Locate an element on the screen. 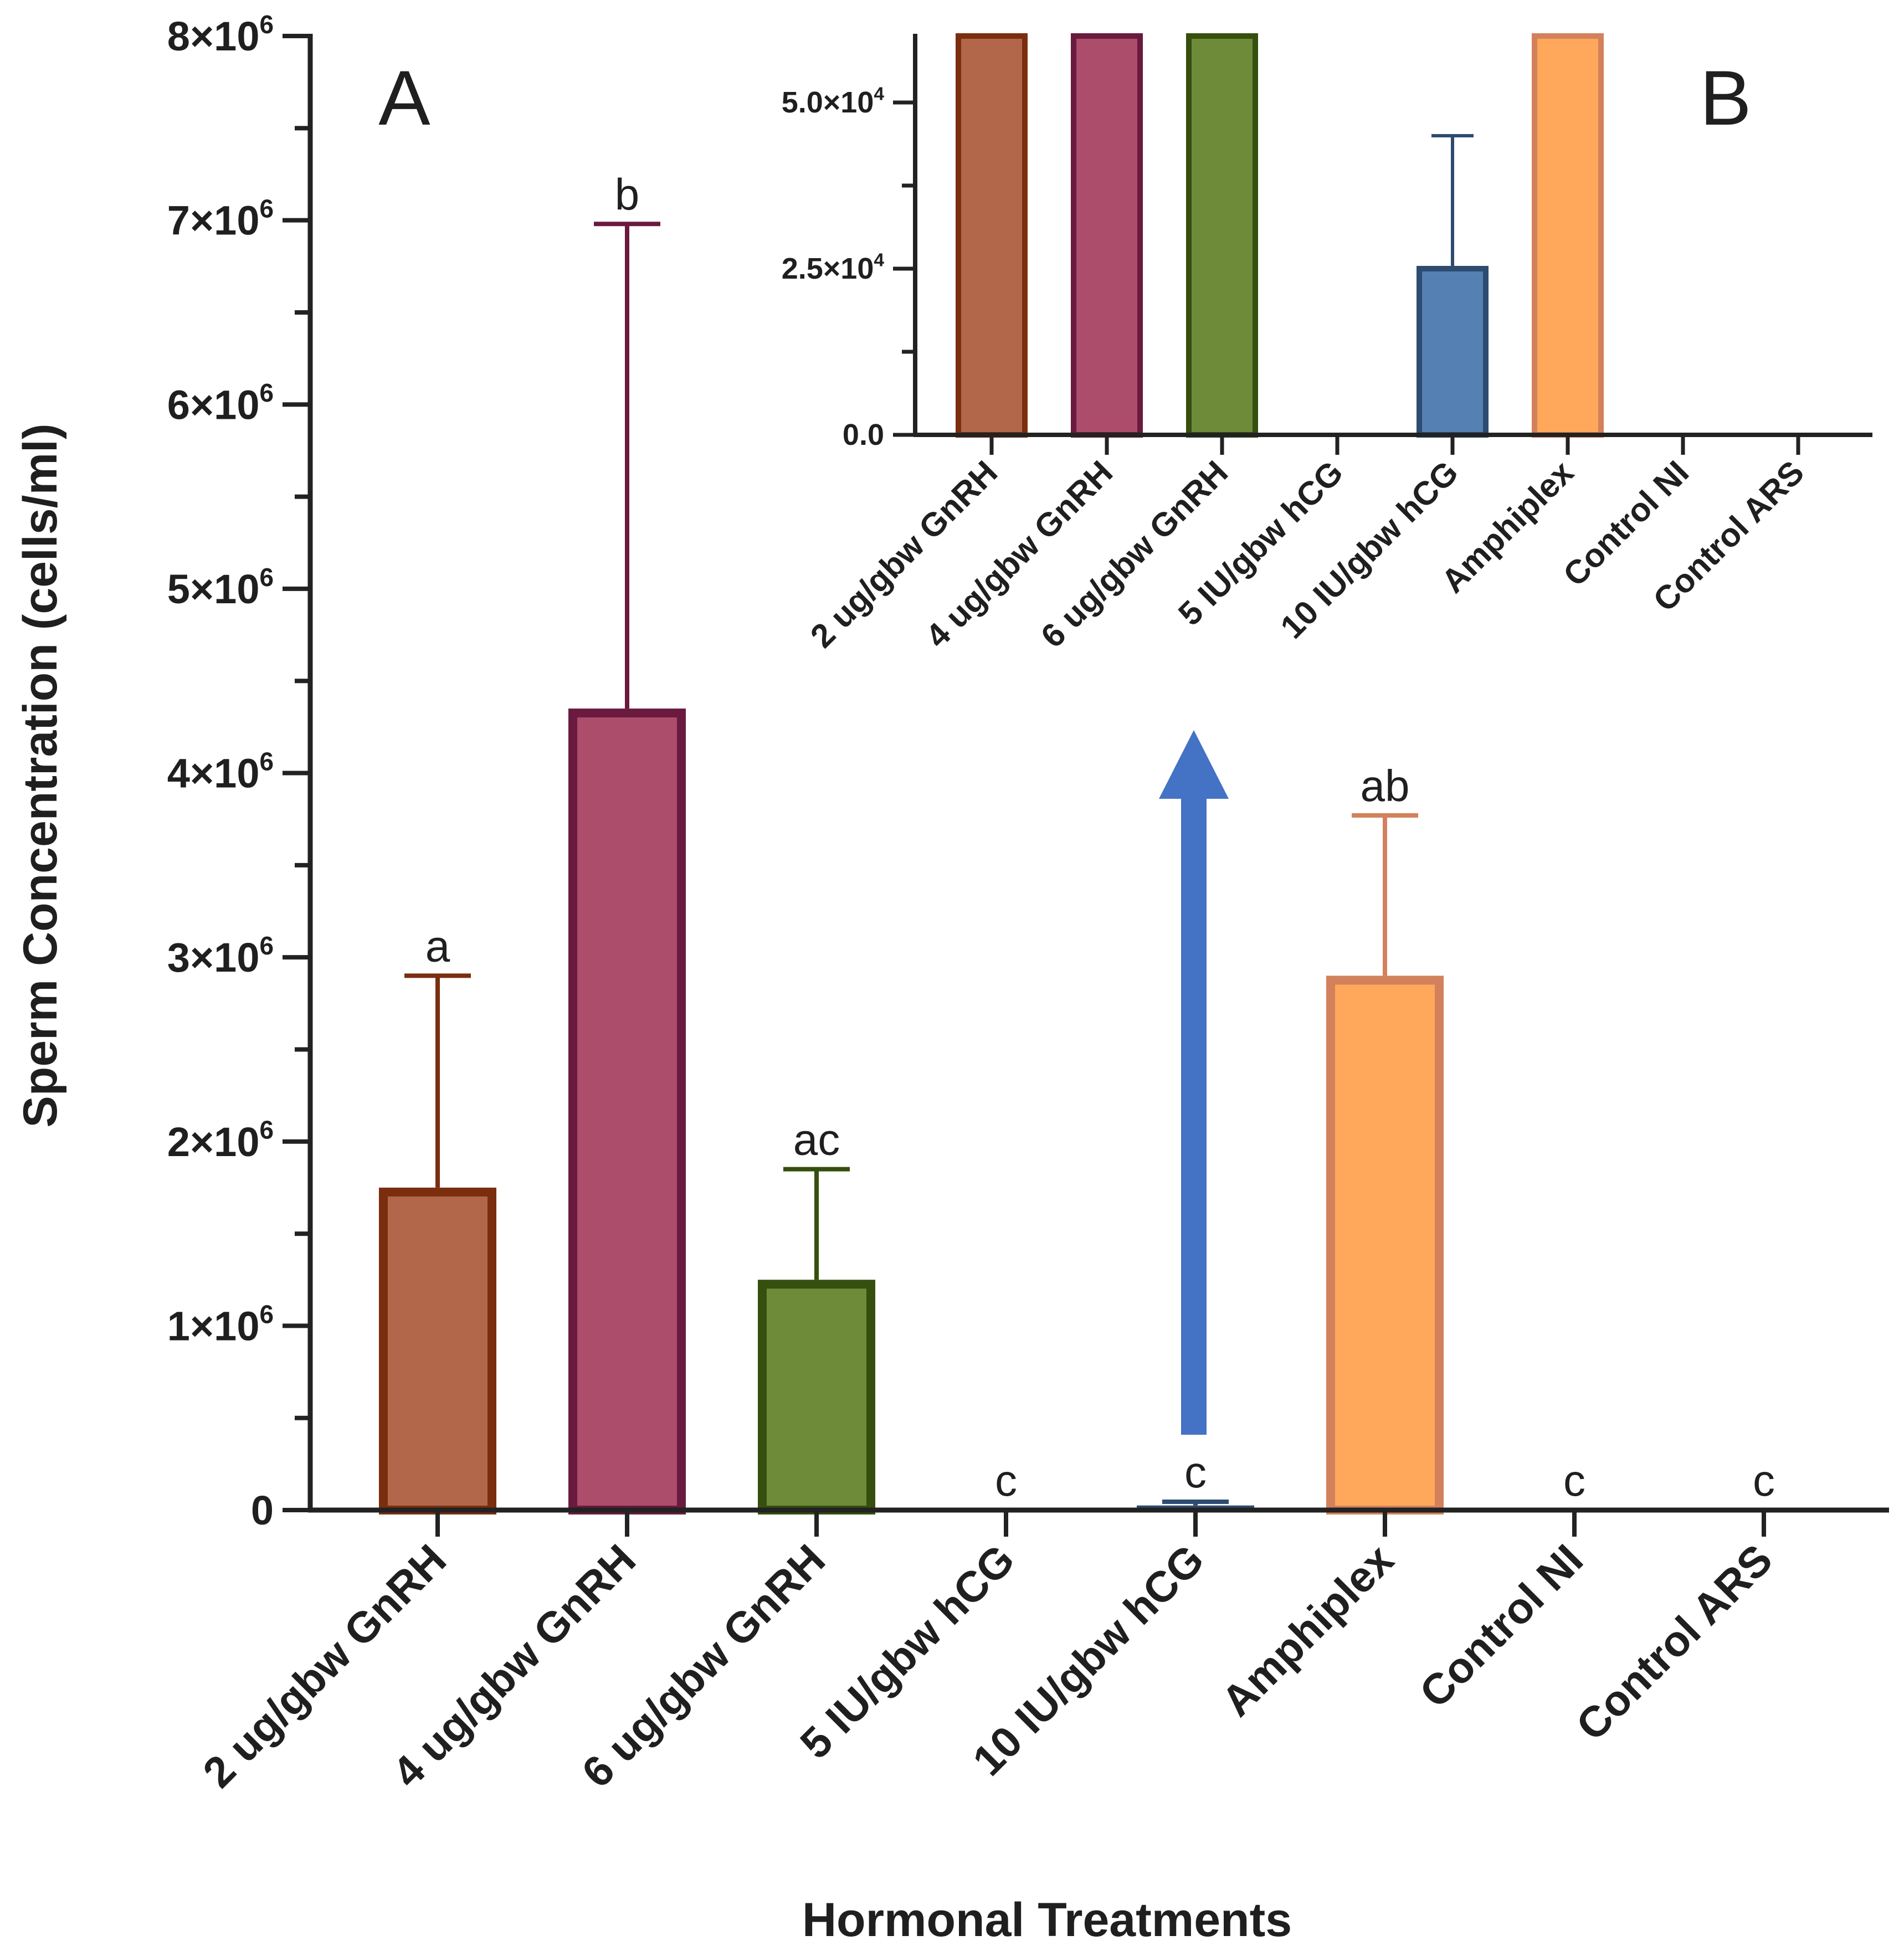 This screenshot has height=1956, width=1904. x-tick-label: Control NI is located at coordinates (1501, 1626).